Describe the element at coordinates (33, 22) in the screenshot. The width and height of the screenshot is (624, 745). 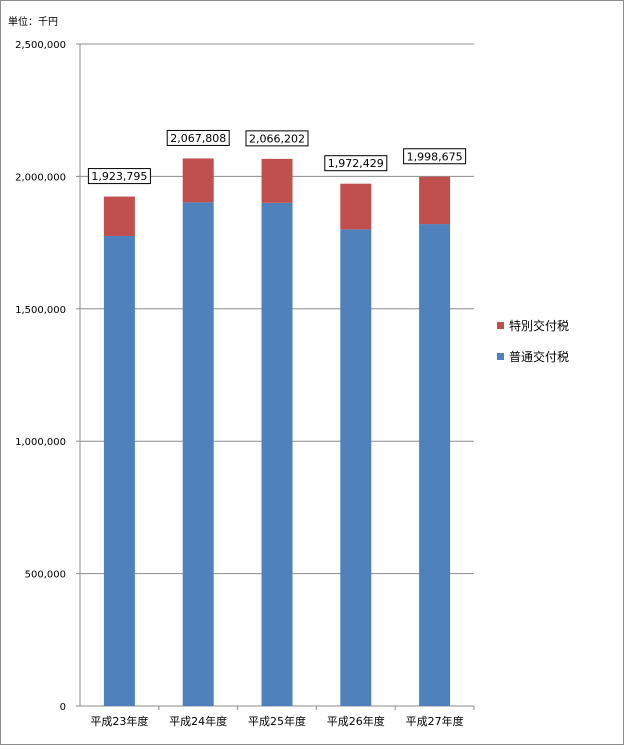
I see `unit-label: 単位：千円` at that location.